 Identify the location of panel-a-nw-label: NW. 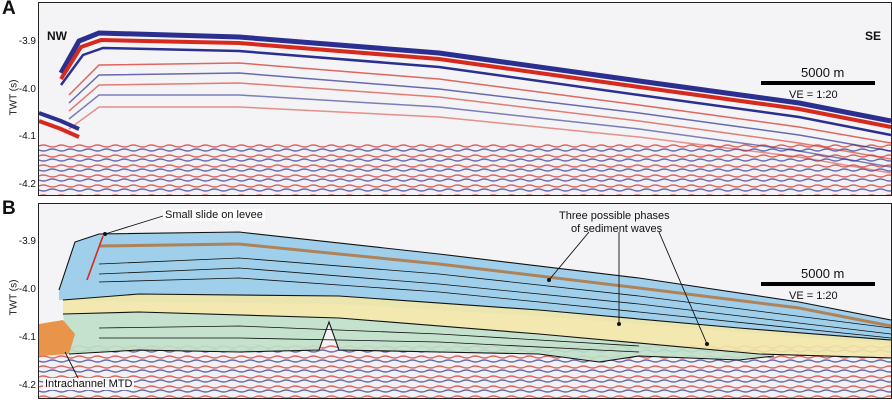
(57, 36).